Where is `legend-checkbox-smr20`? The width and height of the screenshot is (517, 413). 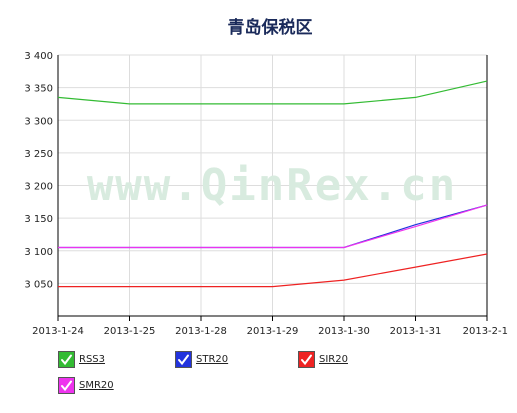
legend-checkbox-smr20 is located at coordinates (66, 385).